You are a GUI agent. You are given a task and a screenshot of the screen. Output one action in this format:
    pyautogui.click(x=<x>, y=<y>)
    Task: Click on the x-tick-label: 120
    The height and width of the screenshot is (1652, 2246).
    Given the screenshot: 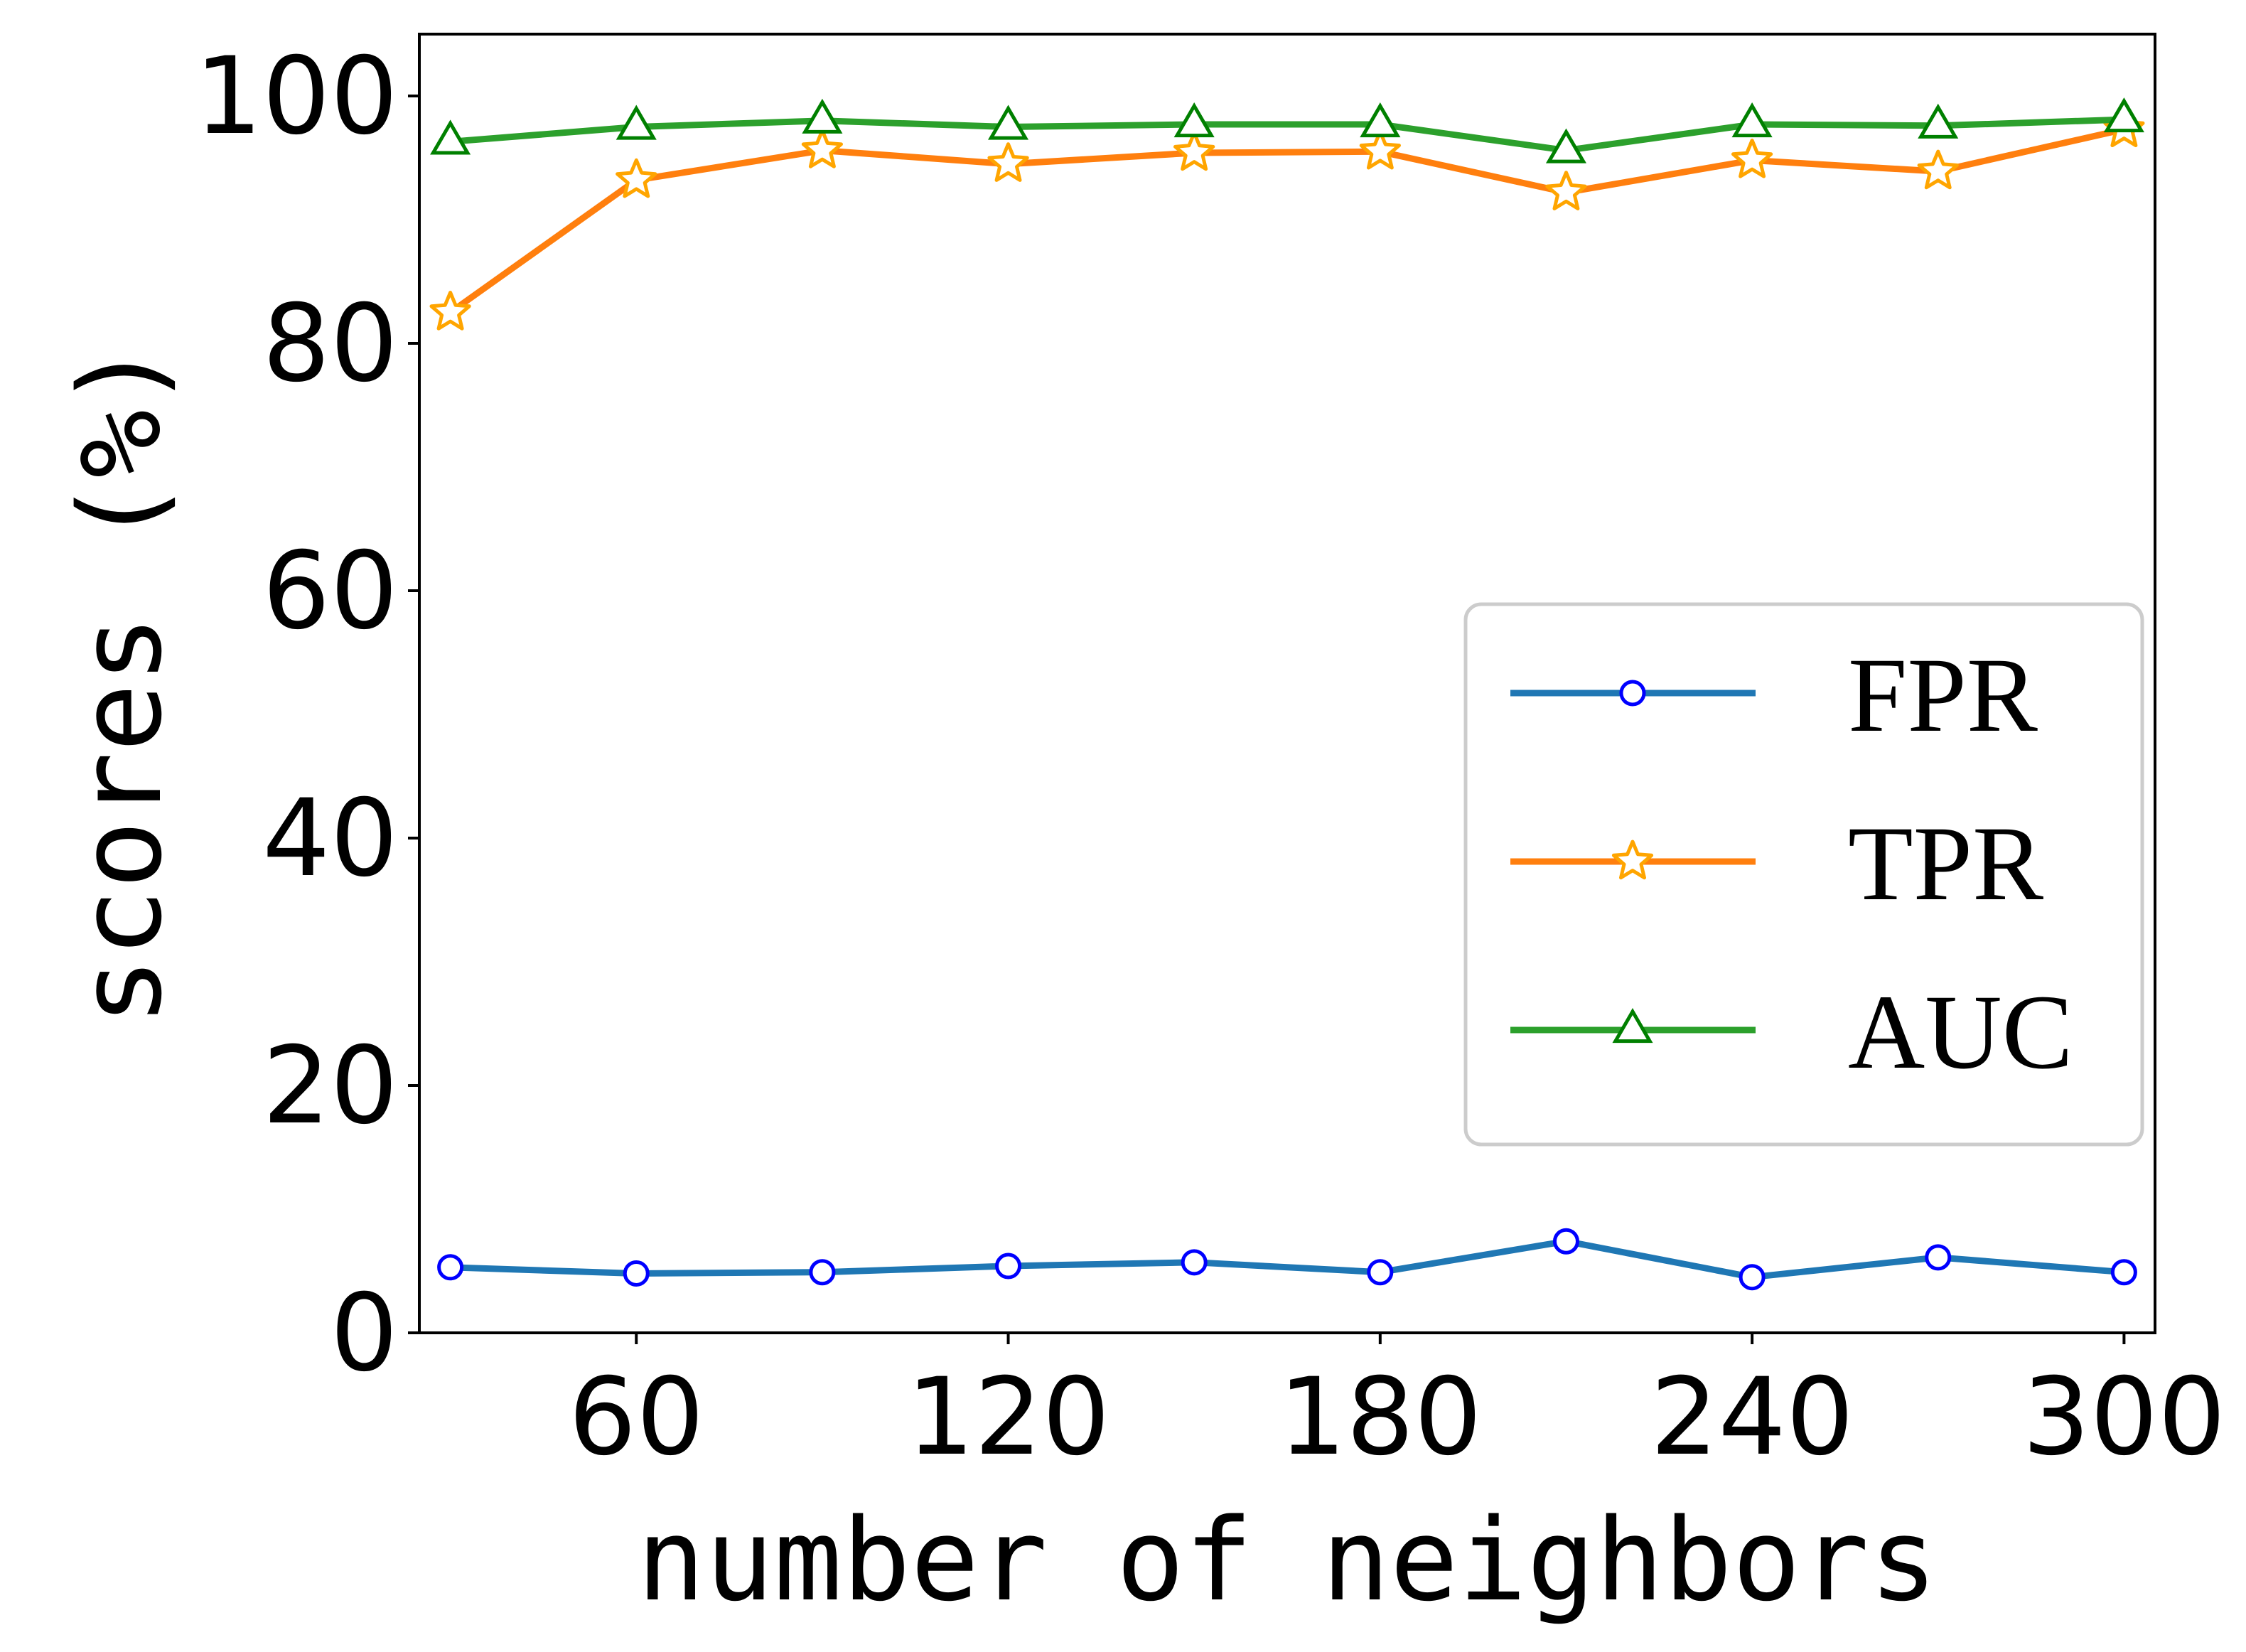 What is the action you would take?
    pyautogui.click(x=1007, y=1417)
    